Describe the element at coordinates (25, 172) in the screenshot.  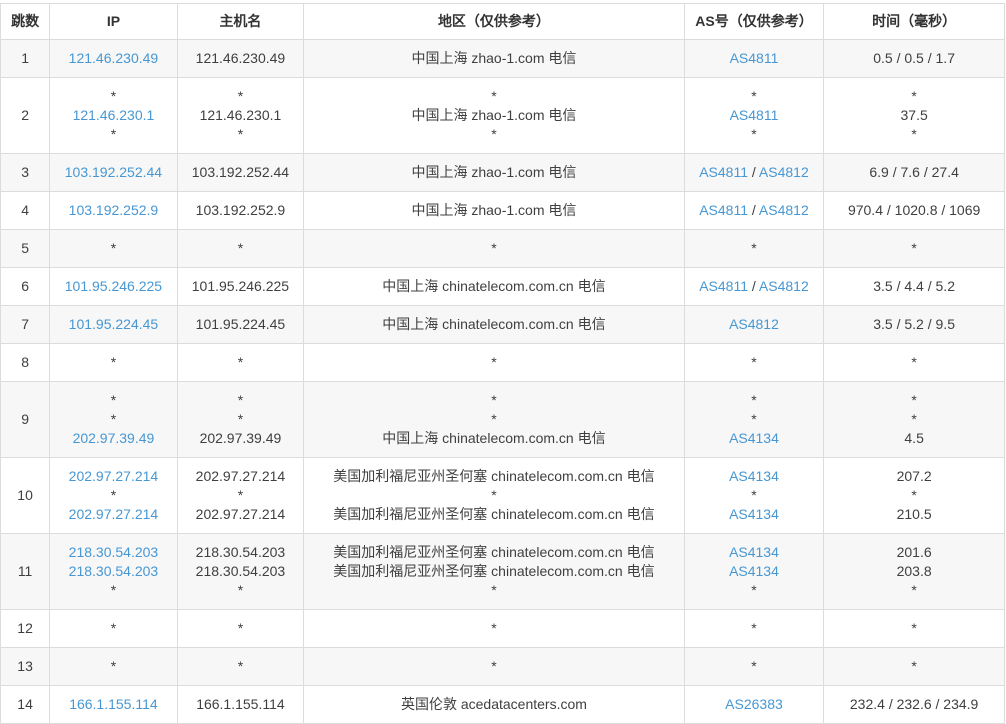
I see `hop-cell: 3` at that location.